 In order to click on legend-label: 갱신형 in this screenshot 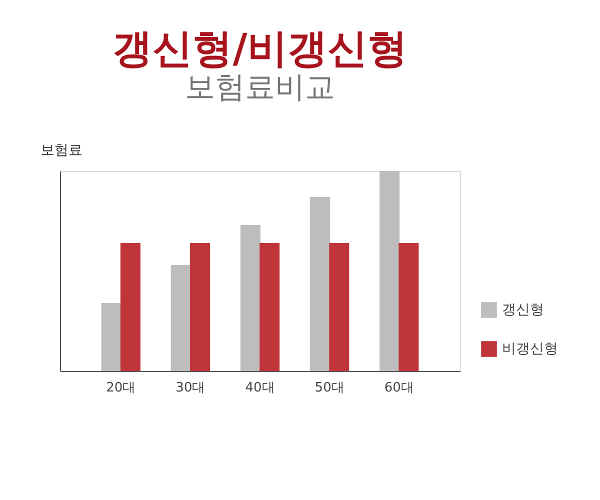, I will do `click(523, 310)`.